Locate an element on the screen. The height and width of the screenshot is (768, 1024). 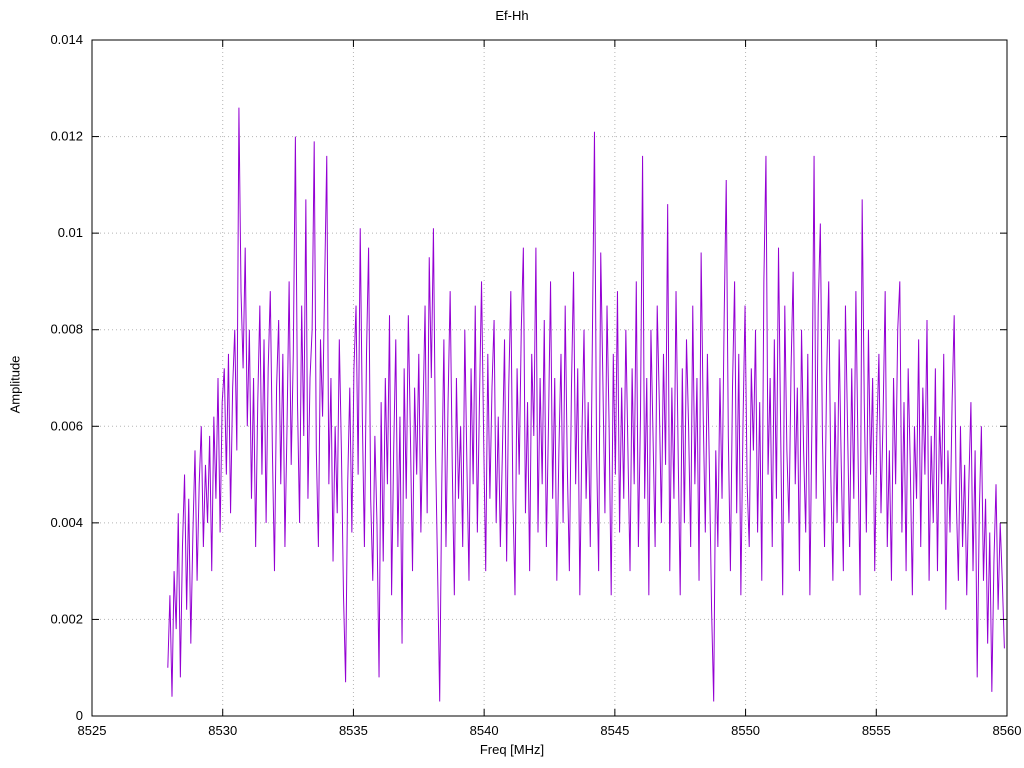
y-tick-label: 0.008 is located at coordinates (66, 329).